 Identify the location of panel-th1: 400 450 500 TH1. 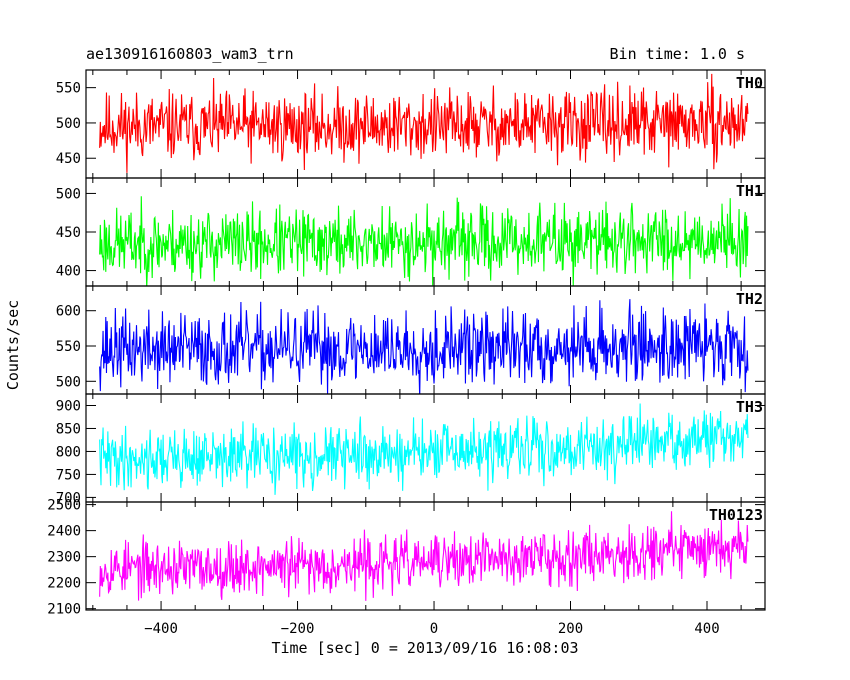
(411, 232).